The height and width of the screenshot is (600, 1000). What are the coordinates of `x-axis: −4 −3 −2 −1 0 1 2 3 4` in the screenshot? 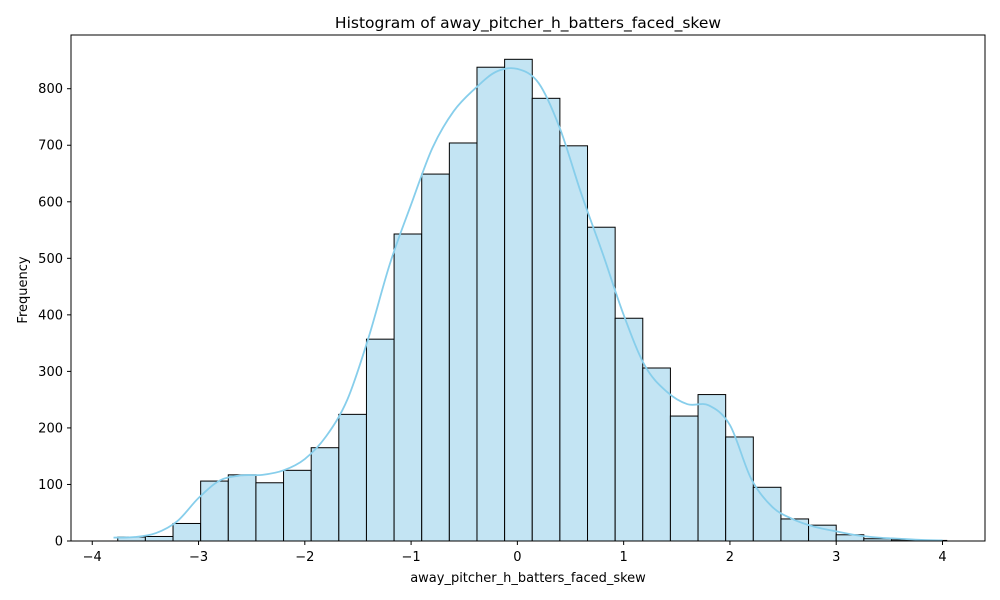 It's located at (515, 553).